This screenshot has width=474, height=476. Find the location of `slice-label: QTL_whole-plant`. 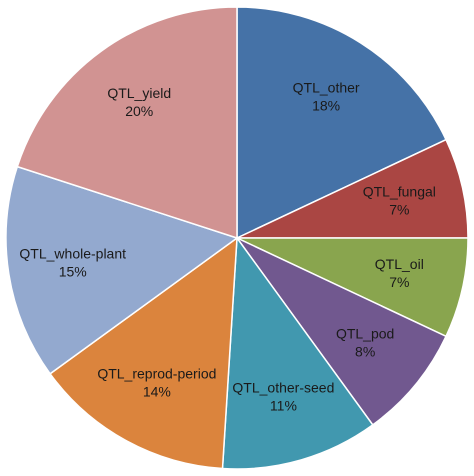

slice-label: QTL_whole-plant is located at coordinates (72, 254).